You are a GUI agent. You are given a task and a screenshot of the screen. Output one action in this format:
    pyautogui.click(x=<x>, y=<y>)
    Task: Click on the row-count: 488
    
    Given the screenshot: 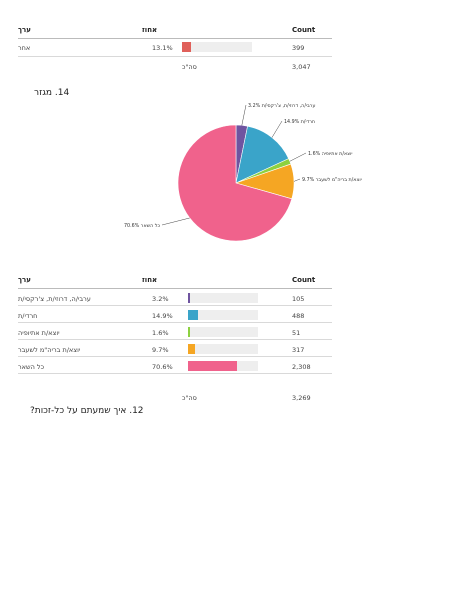 What is the action you would take?
    pyautogui.click(x=298, y=316)
    